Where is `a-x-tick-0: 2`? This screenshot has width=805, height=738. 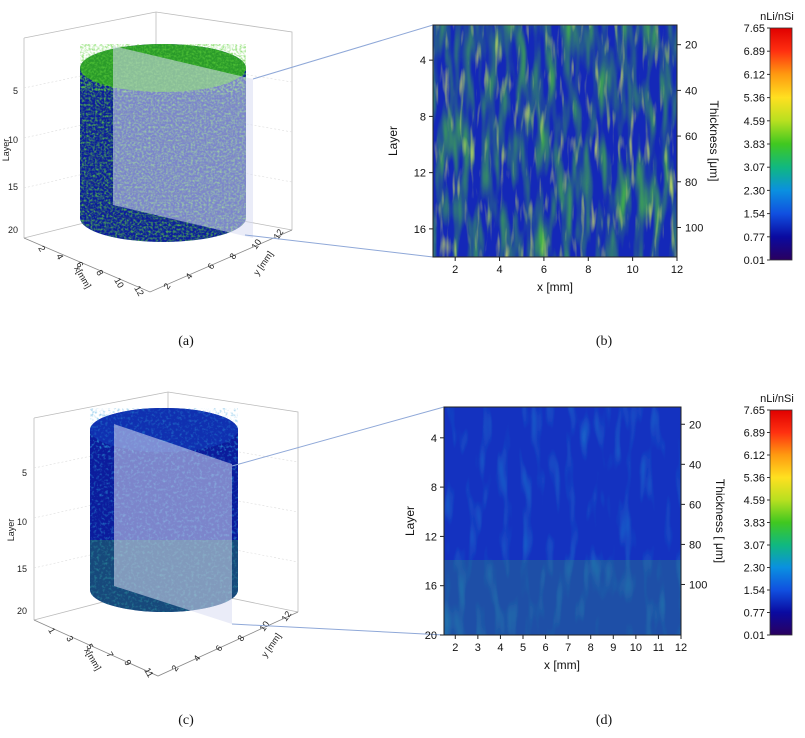
a-x-tick-0: 2 is located at coordinates (41, 248).